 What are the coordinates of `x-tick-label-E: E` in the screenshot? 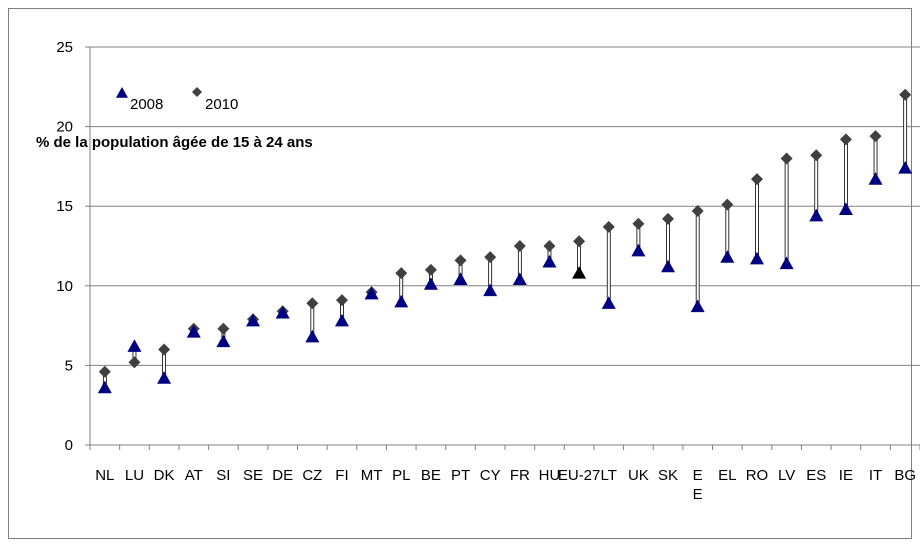 It's located at (698, 475).